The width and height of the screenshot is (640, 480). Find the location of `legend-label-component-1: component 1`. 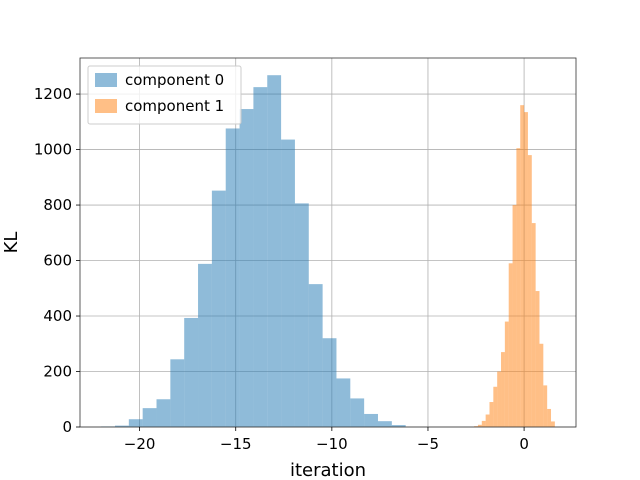

legend-label-component-1: component 1 is located at coordinates (174, 106).